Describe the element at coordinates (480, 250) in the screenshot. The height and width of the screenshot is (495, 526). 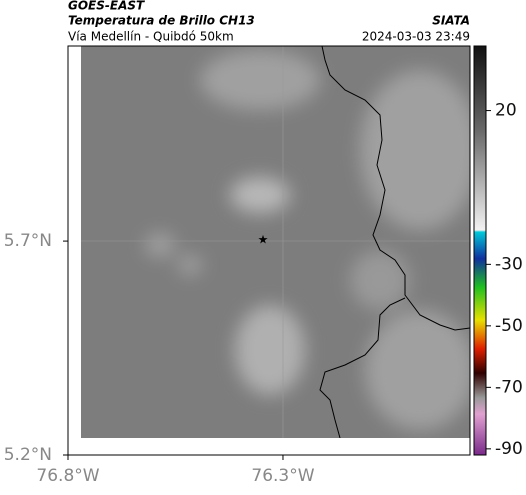
I see `colorbar` at that location.